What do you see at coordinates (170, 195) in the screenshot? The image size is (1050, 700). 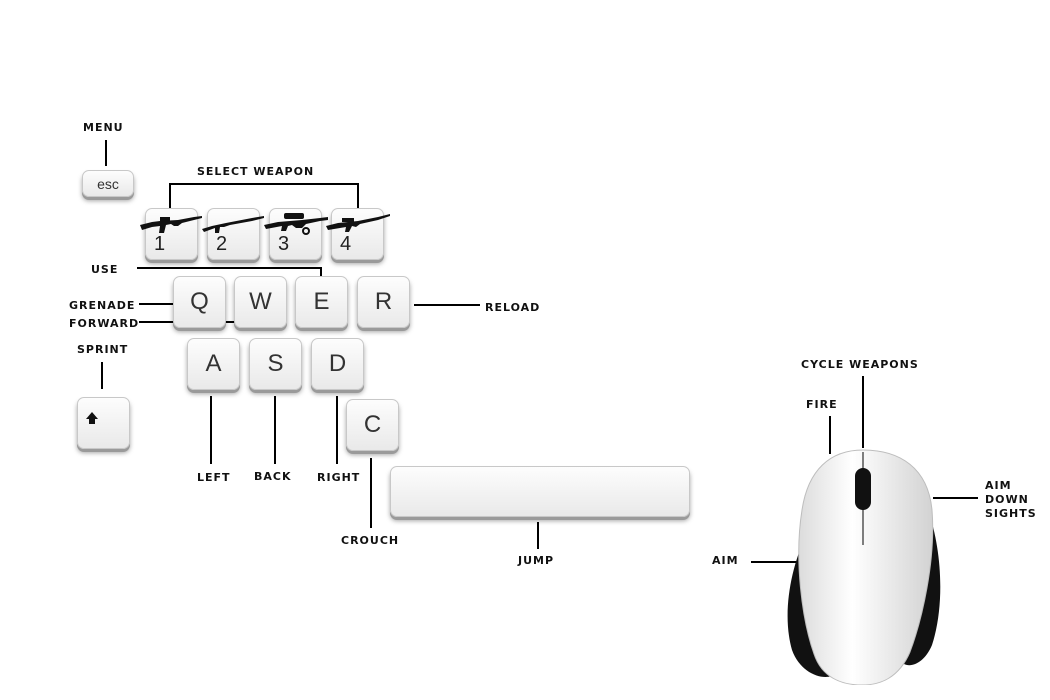 I see `select-weapon-bracket-left` at bounding box center [170, 195].